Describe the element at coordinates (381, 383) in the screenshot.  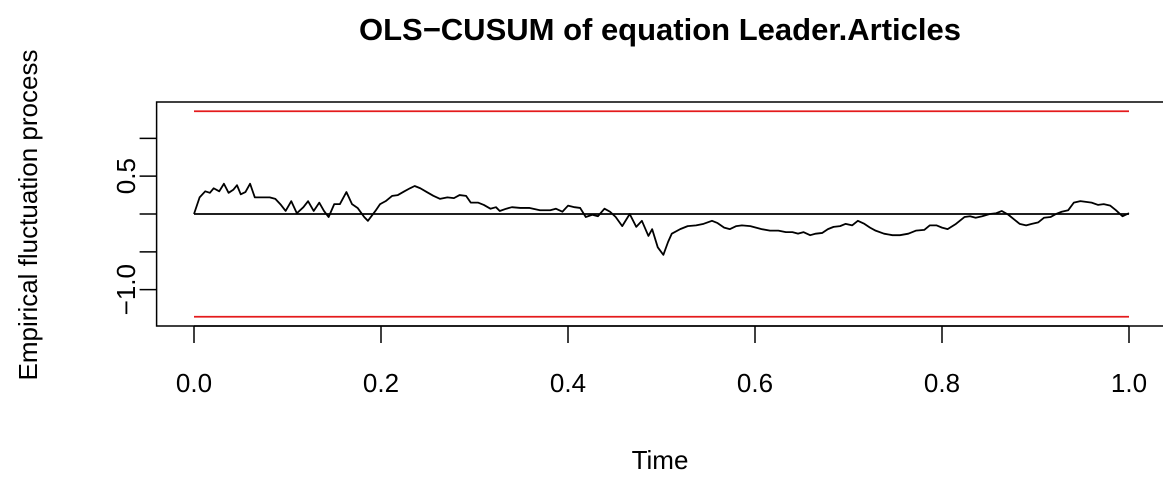
I see `x-tick-label: 0.2` at that location.